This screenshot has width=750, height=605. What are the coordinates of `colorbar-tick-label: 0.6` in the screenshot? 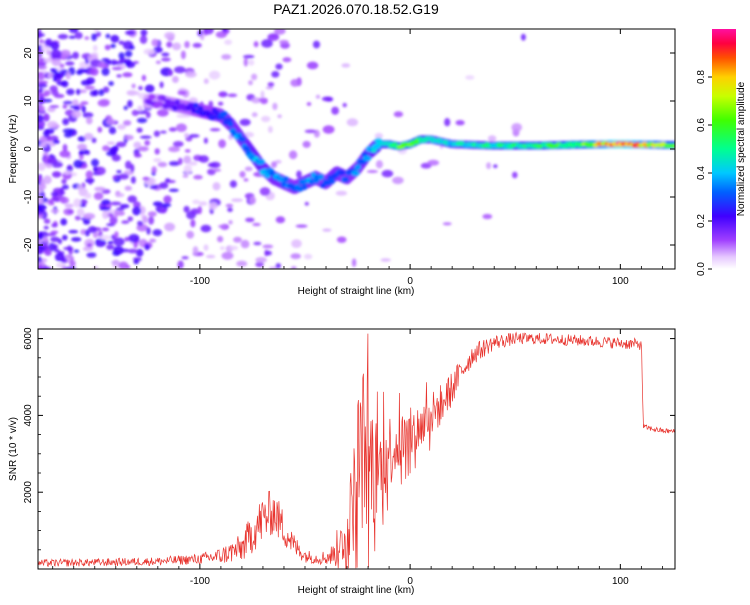 It's located at (701, 125).